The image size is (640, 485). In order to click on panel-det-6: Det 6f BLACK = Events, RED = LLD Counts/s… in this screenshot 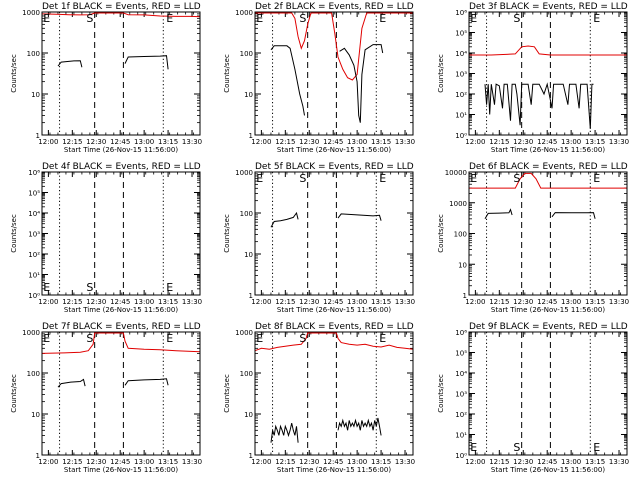, I will do `click(533, 238)`.